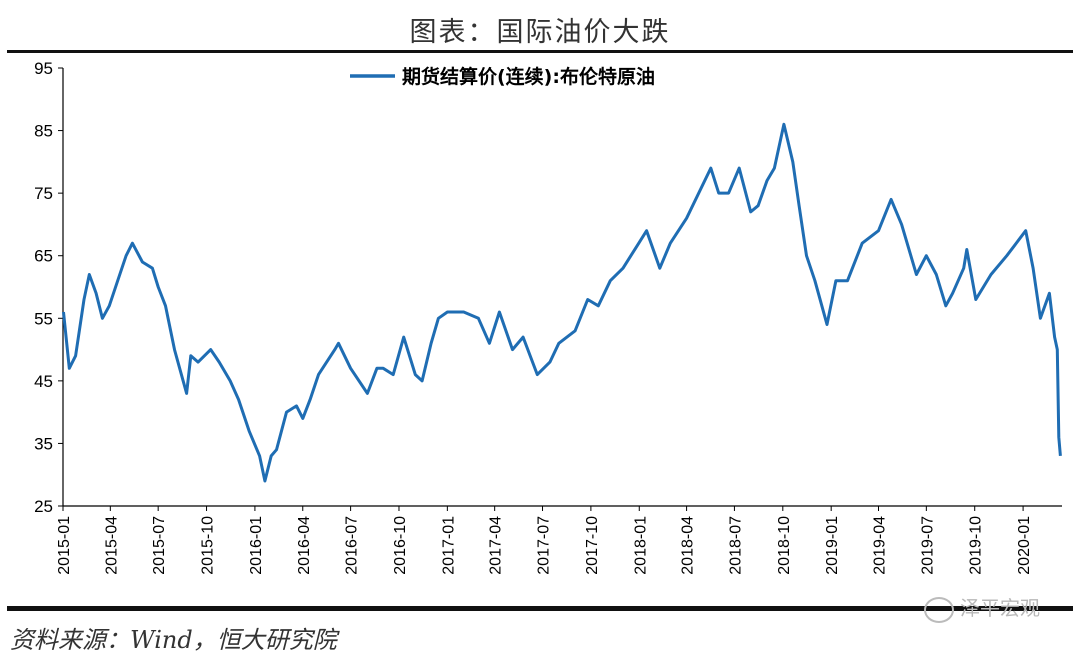  Describe the element at coordinates (43, 318) in the screenshot. I see `y-tick-label: 55` at that location.